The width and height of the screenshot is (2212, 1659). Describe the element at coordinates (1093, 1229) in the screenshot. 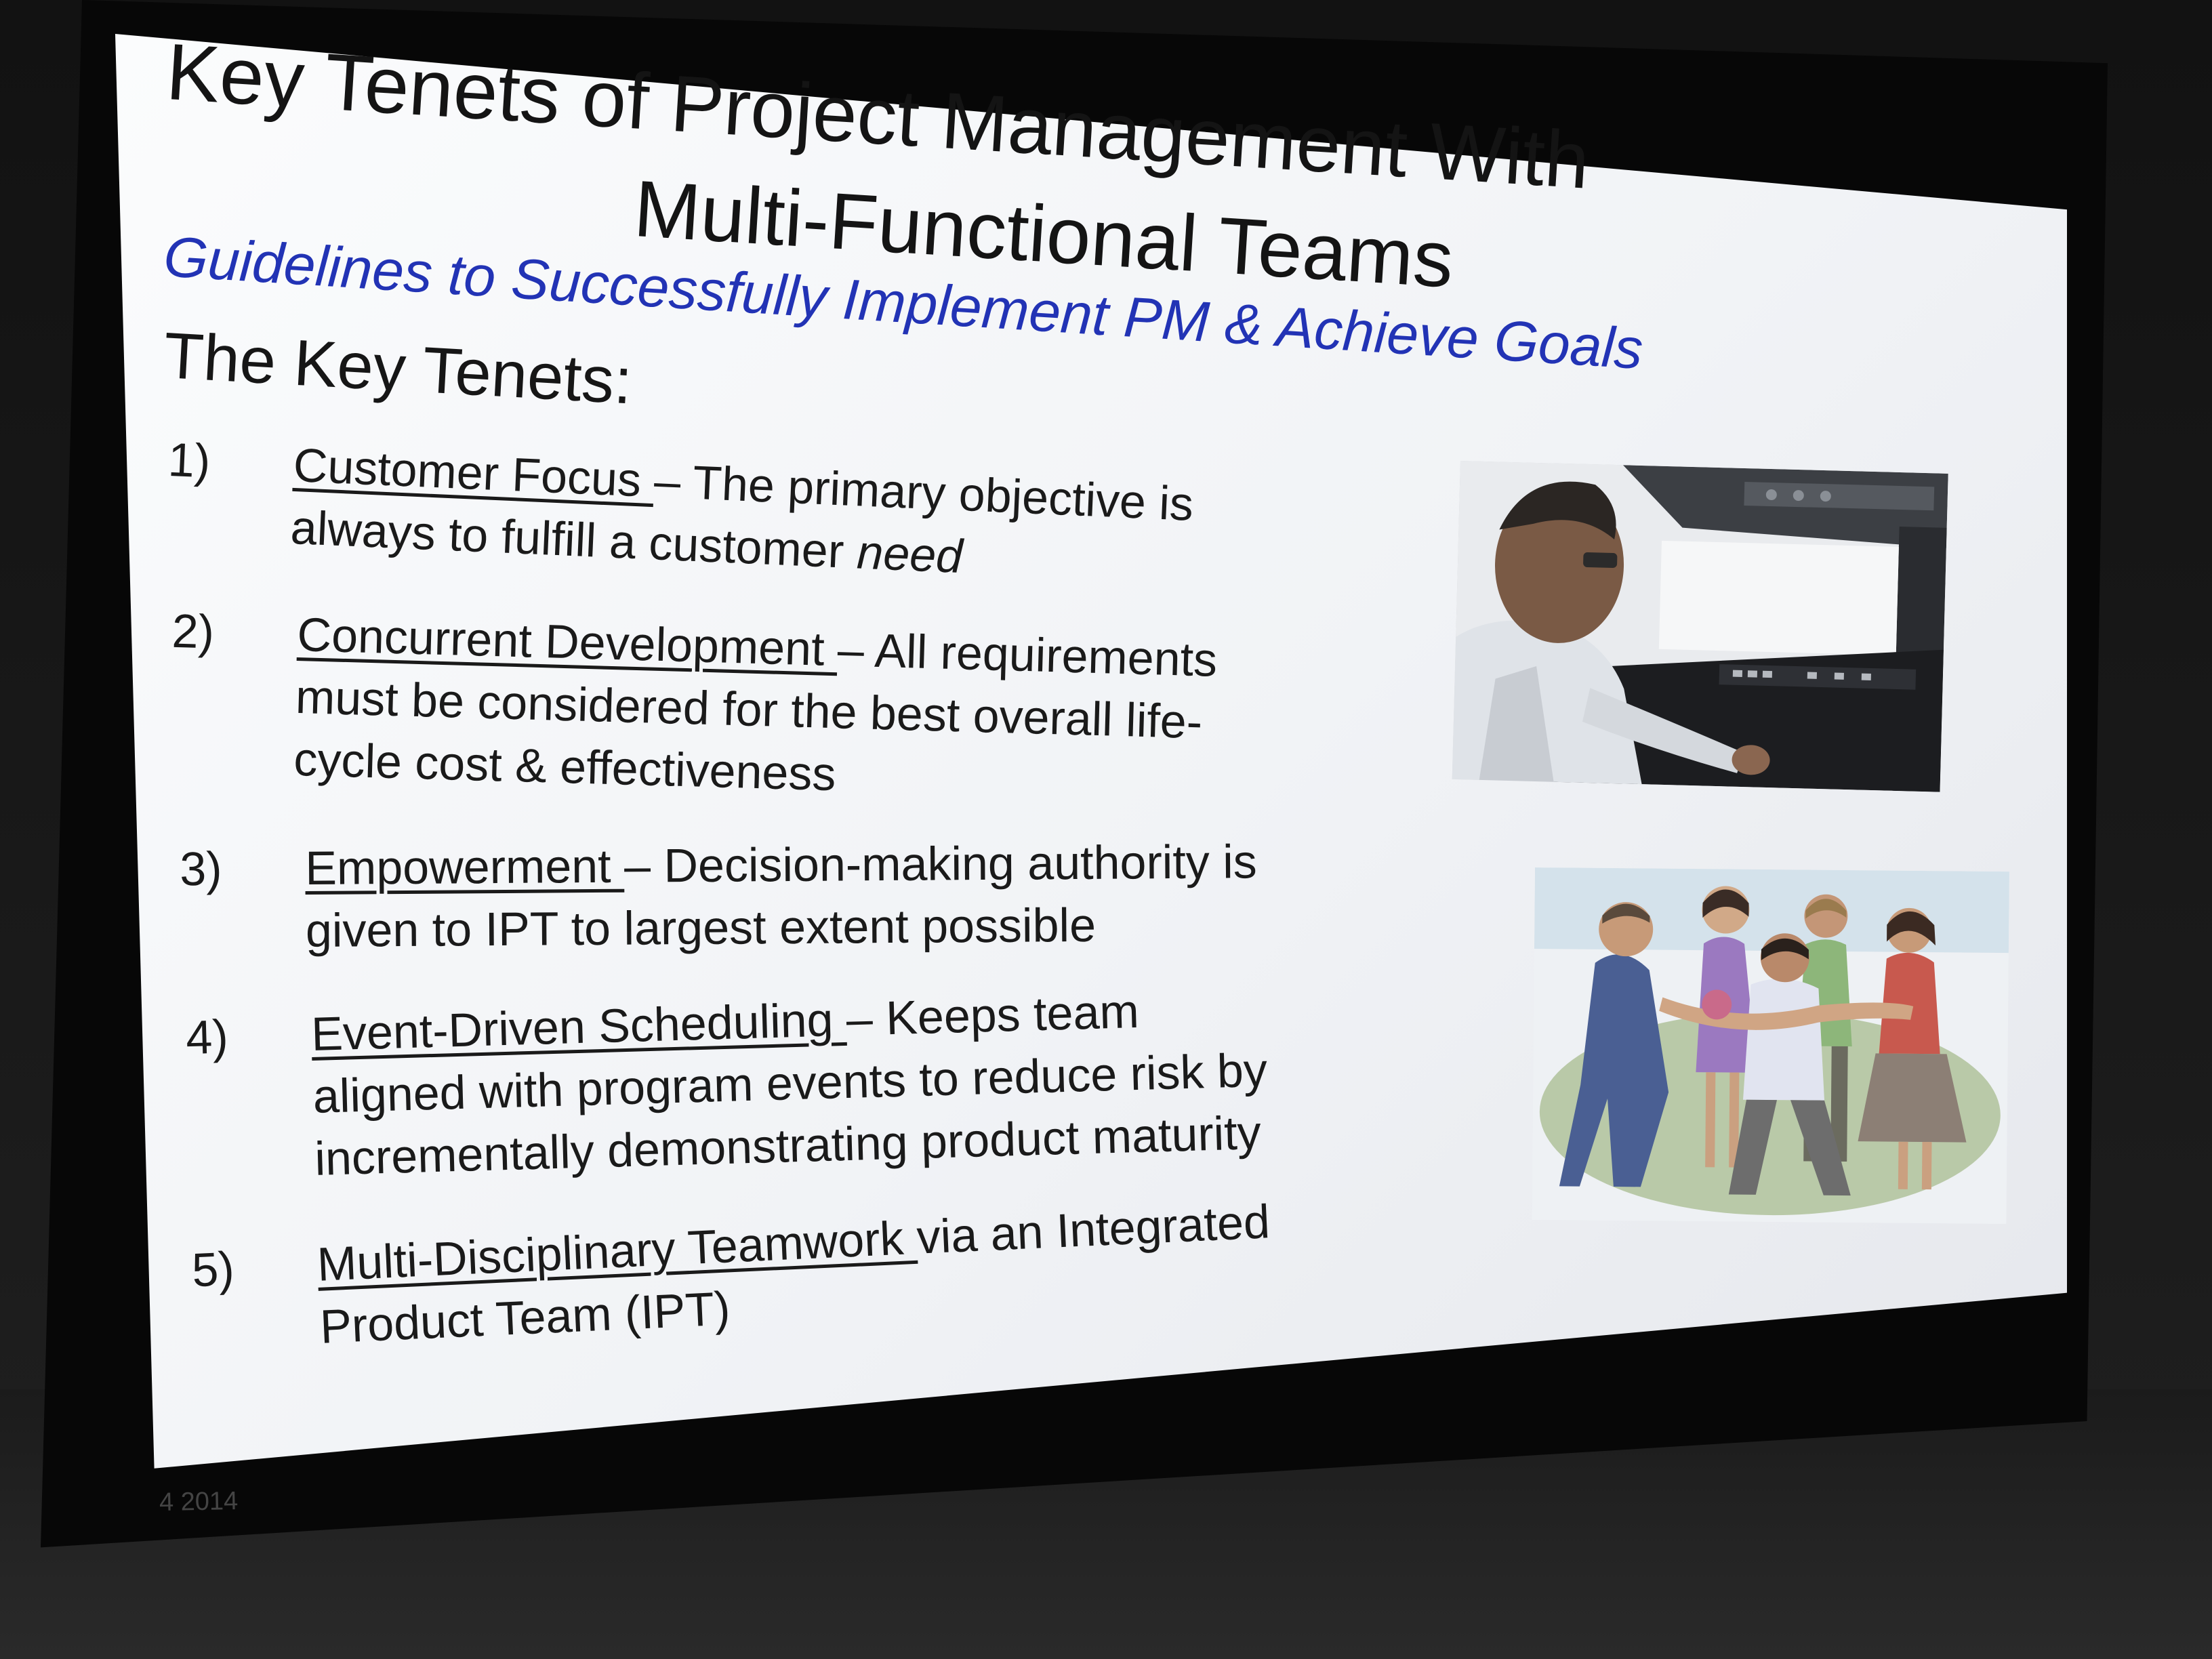

I see `tenet-text: via an Integrated` at that location.